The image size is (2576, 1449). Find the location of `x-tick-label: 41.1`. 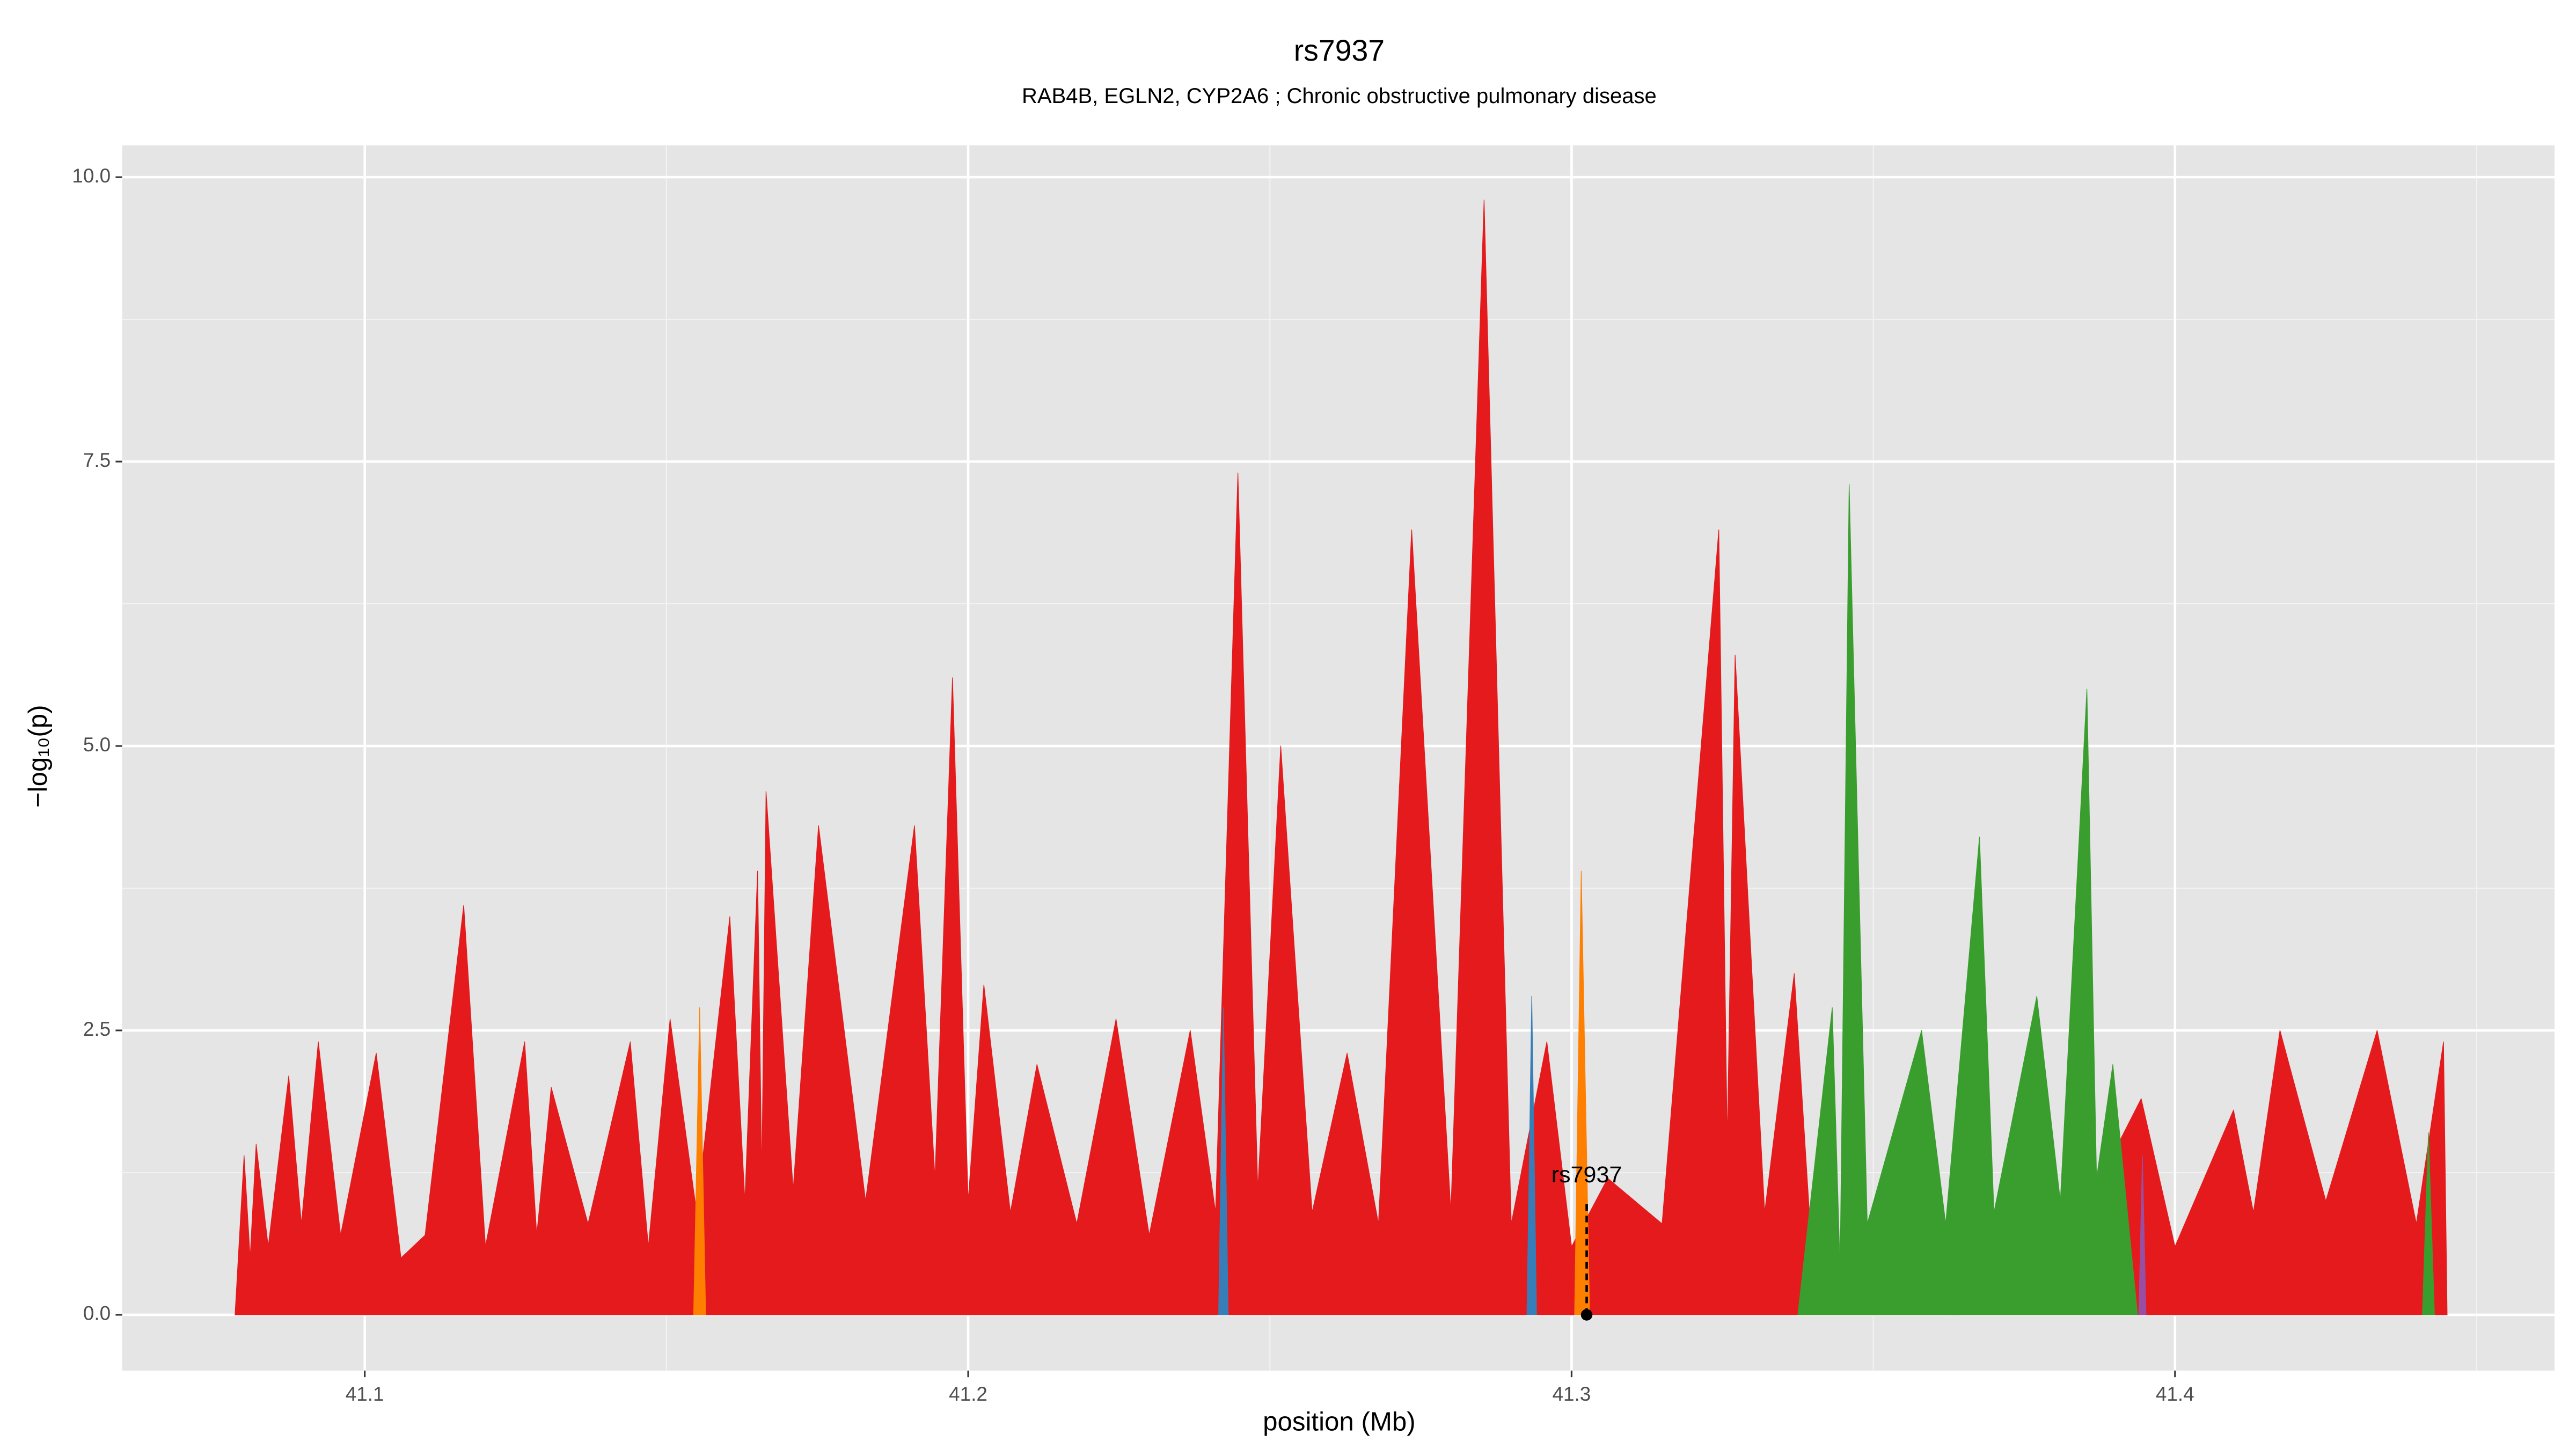

x-tick-label: 41.1 is located at coordinates (365, 1394).